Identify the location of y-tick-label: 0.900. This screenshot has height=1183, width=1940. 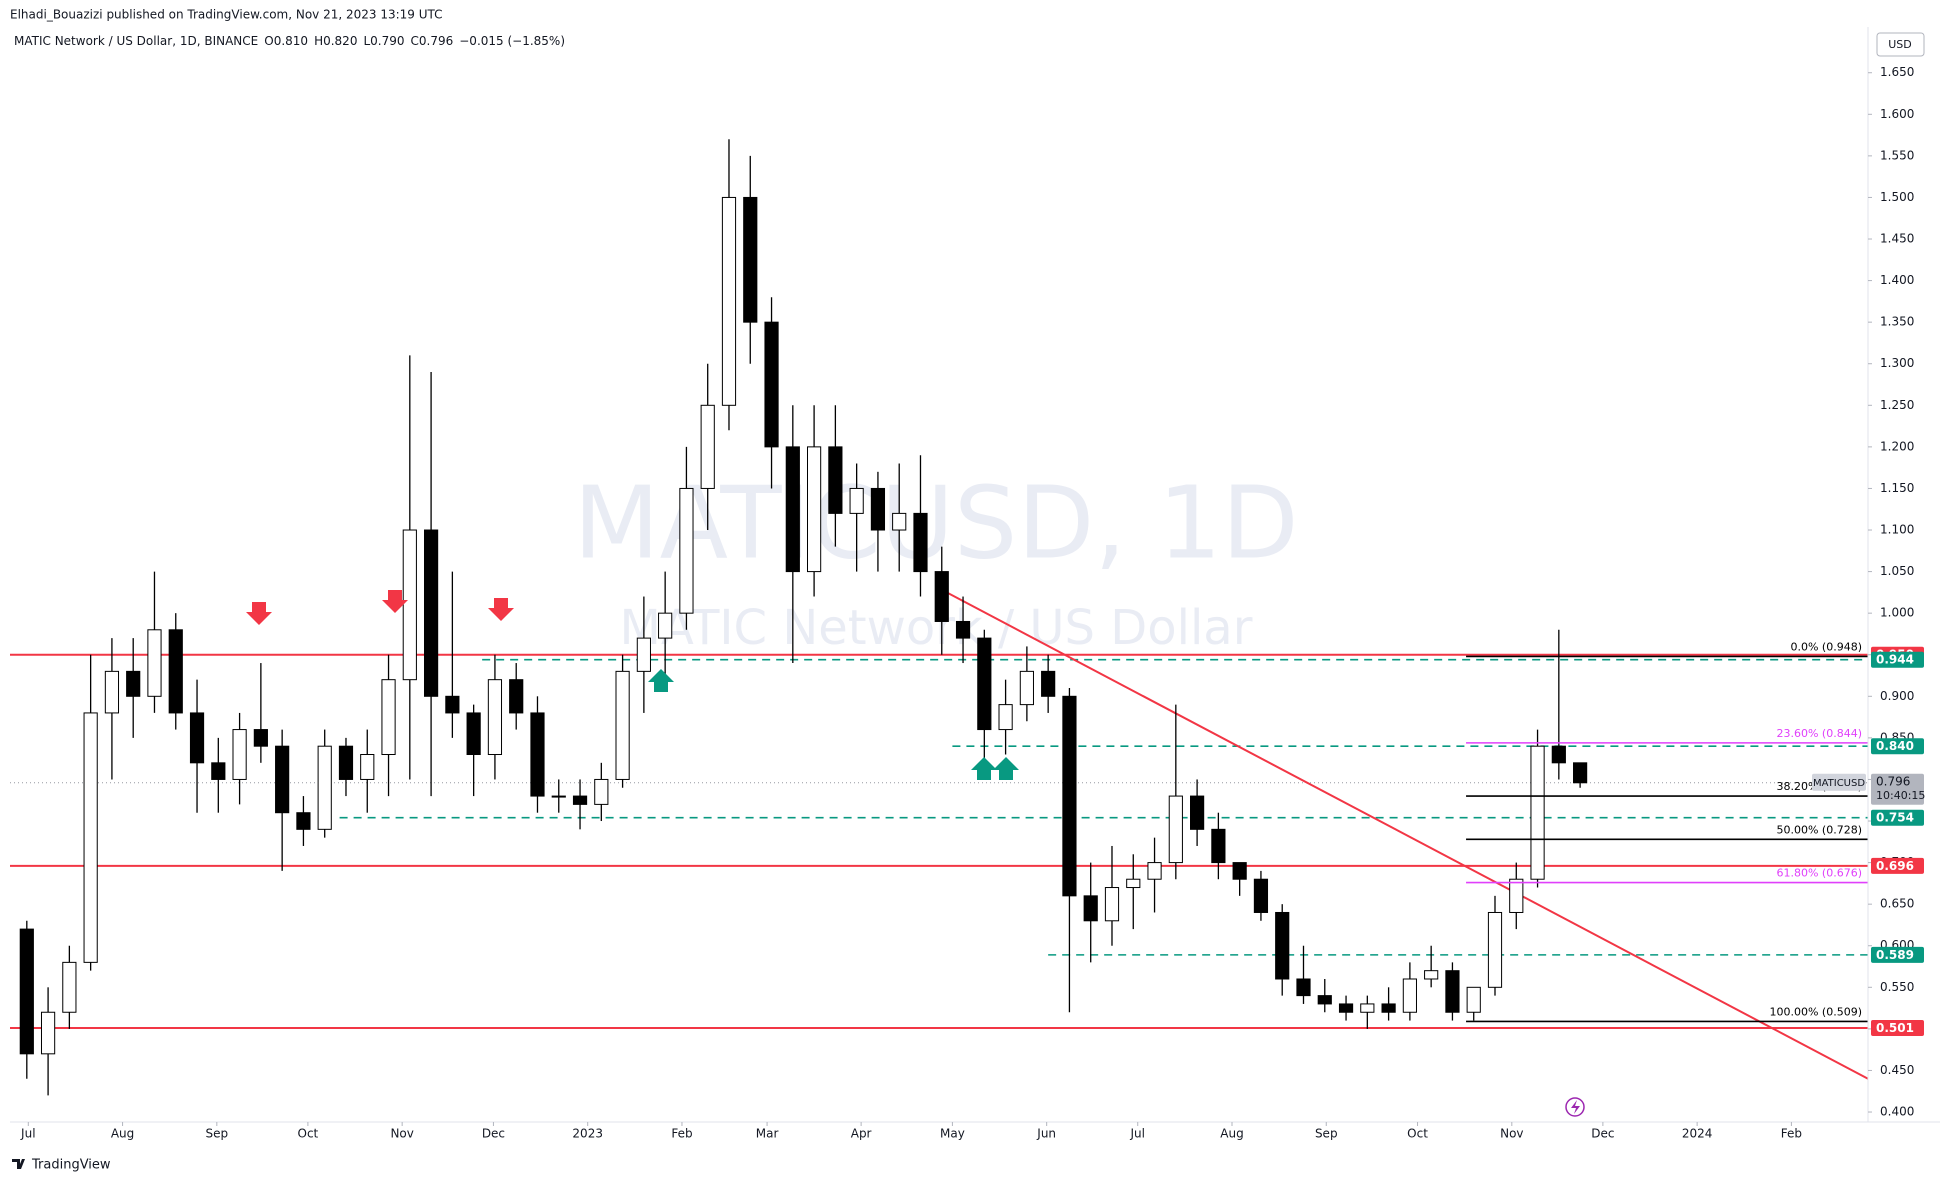
(1897, 696).